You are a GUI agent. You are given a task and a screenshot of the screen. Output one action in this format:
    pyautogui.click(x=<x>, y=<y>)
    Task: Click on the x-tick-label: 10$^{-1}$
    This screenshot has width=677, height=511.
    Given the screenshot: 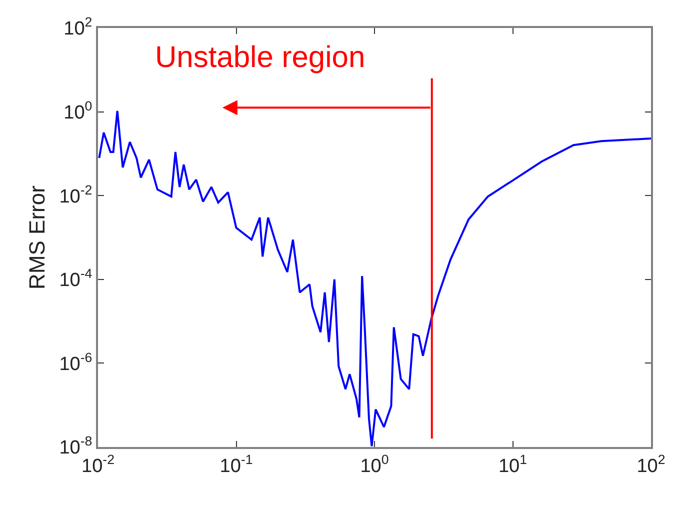 What is the action you would take?
    pyautogui.click(x=236, y=464)
    